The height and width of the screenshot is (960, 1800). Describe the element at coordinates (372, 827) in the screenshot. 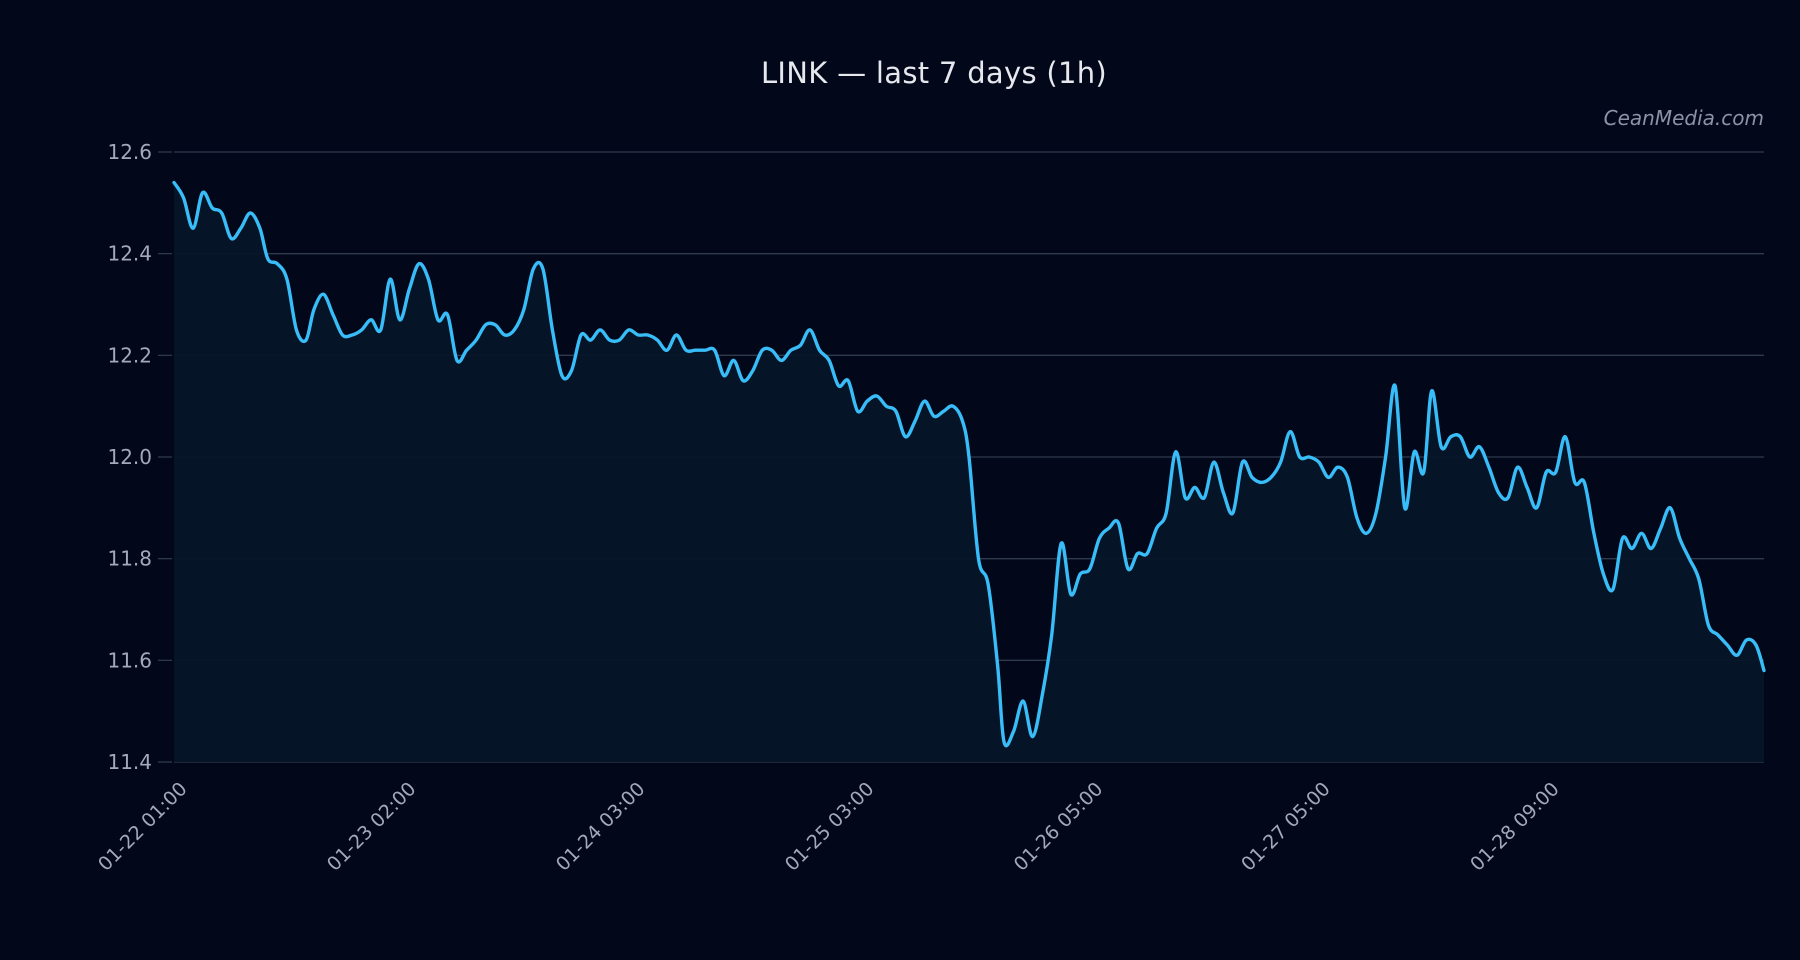

I see `x-tick-label: 01-23 02:00` at that location.